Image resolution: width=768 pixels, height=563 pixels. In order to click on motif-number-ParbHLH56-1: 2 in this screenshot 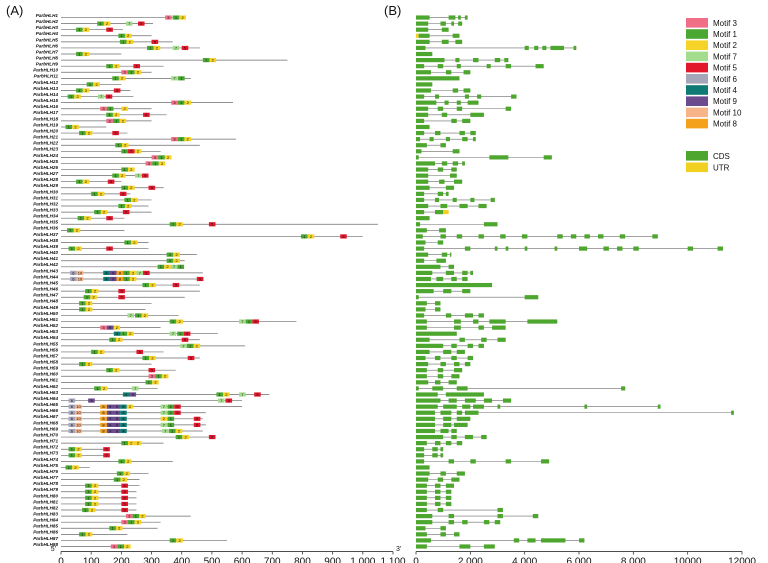, I will do `click(101, 351)`.